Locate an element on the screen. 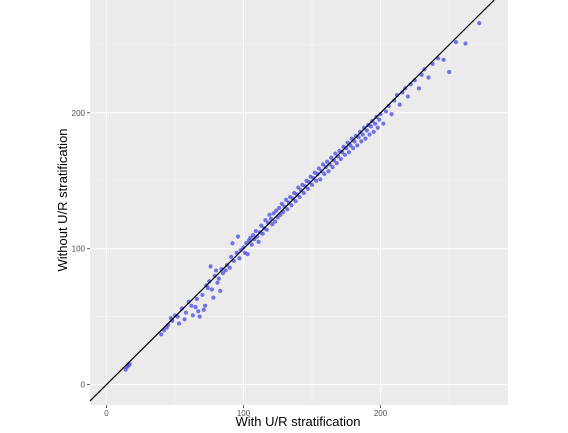 The width and height of the screenshot is (568, 433). y-tick-label: 100 is located at coordinates (79, 249).